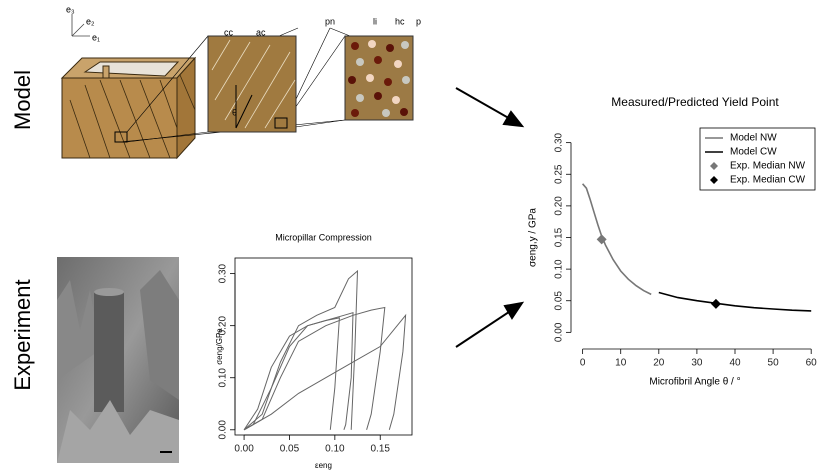  Describe the element at coordinates (735, 363) in the screenshot. I see `x-tick-label: 40` at that location.